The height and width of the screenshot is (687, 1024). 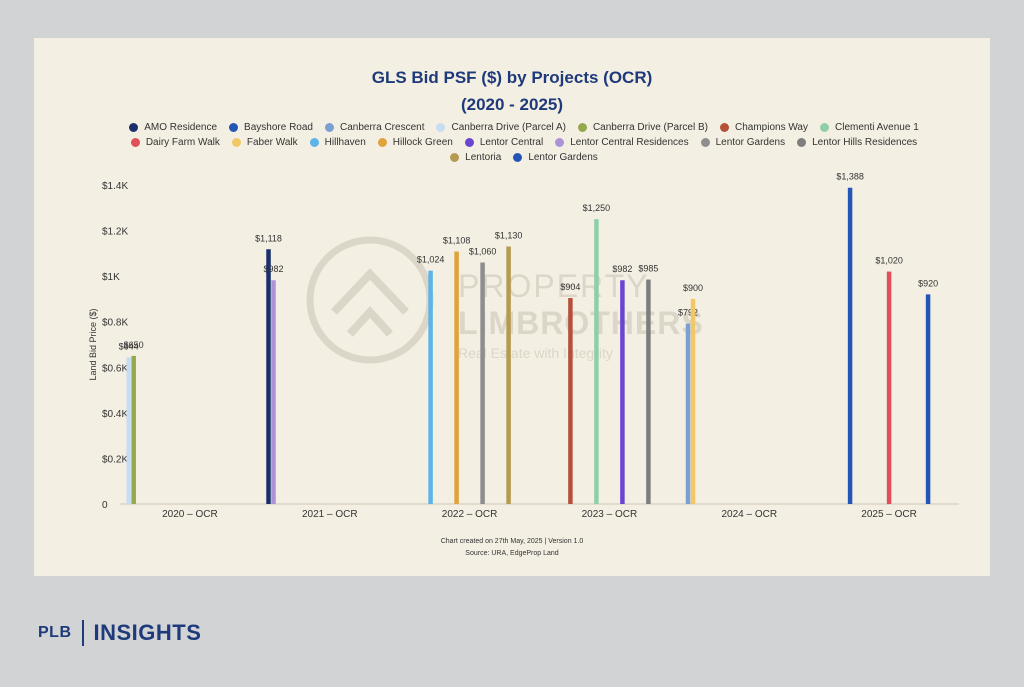 I want to click on data-label: $1,388, so click(x=850, y=177).